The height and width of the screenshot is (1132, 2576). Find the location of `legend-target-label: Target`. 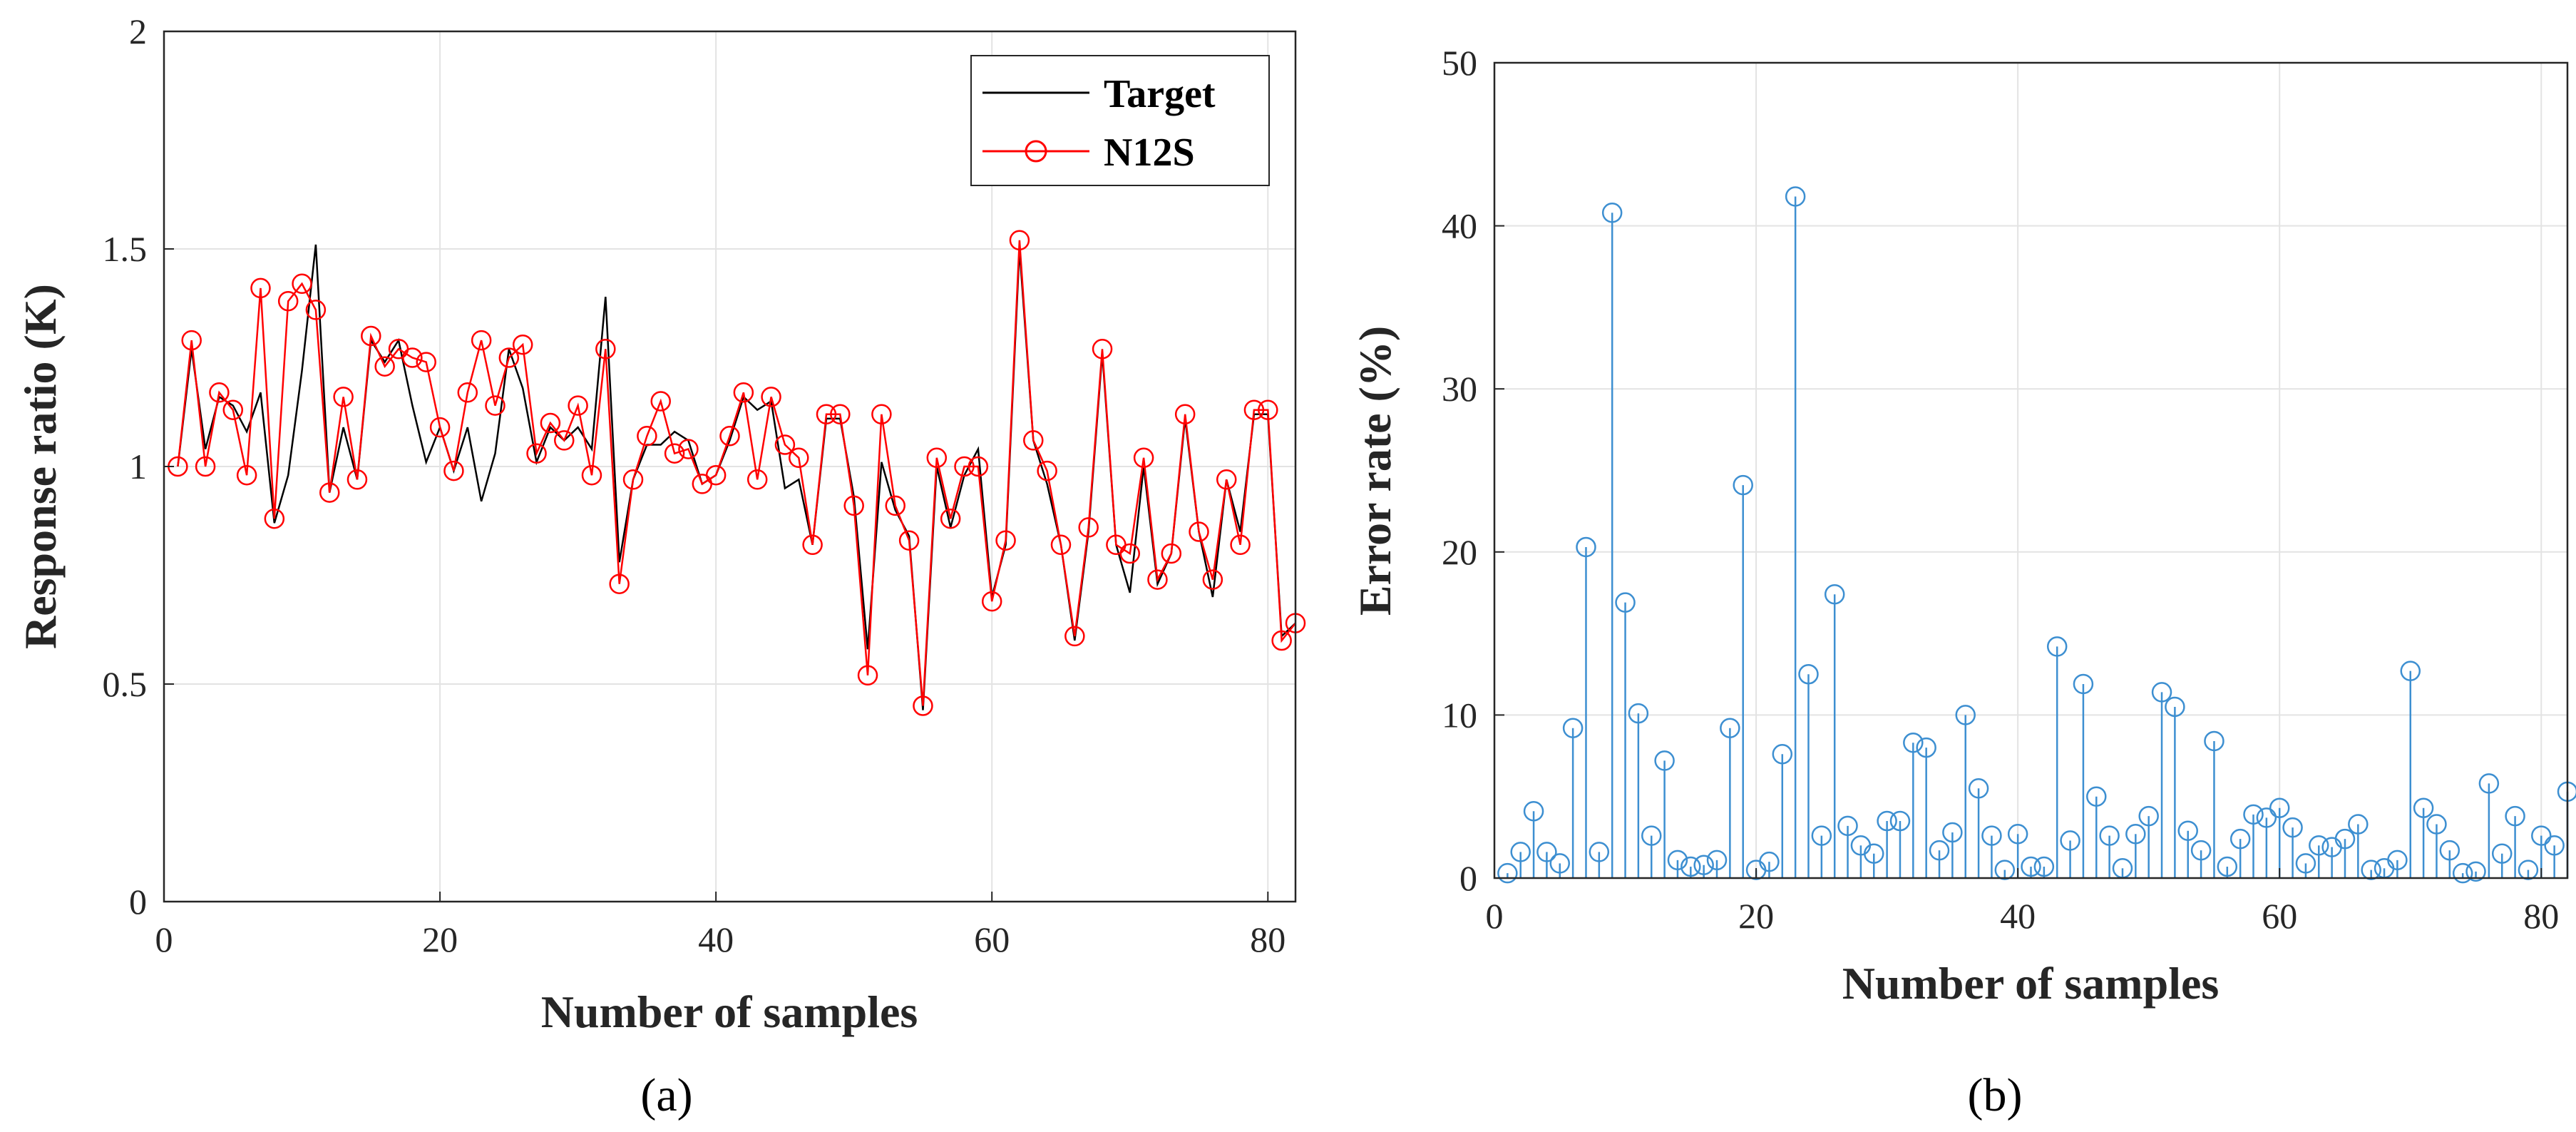

legend-target-label: Target is located at coordinates (1160, 94).